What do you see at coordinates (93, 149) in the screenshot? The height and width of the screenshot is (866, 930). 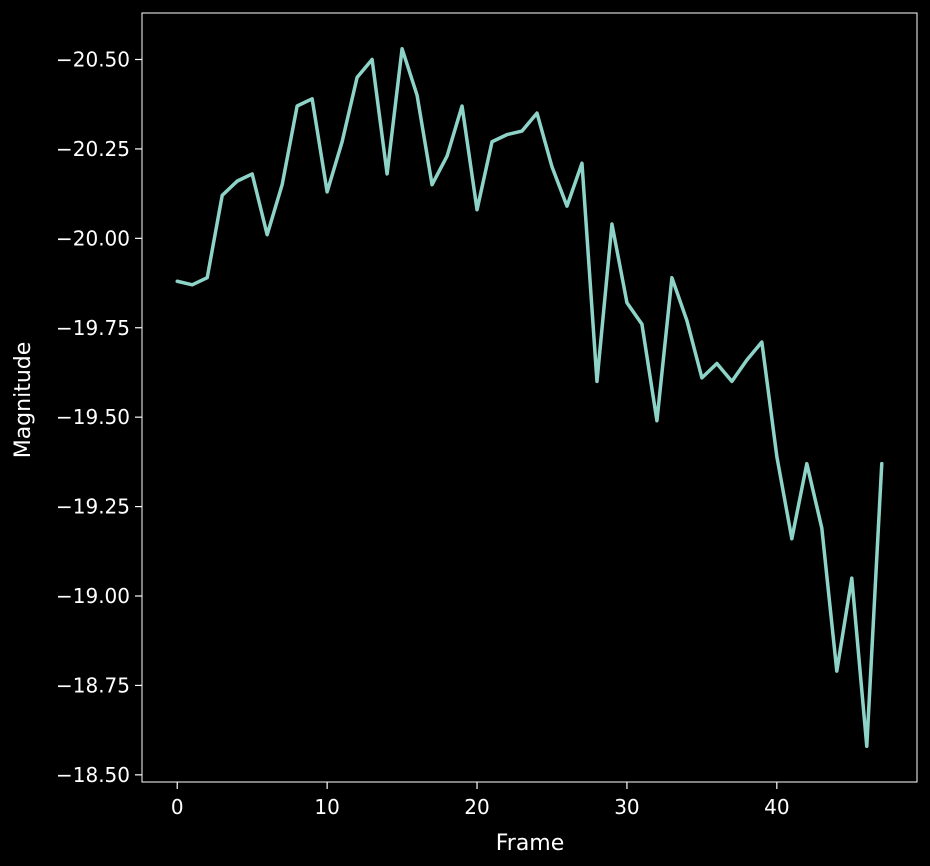 I see `y-tick-label: −20.25` at bounding box center [93, 149].